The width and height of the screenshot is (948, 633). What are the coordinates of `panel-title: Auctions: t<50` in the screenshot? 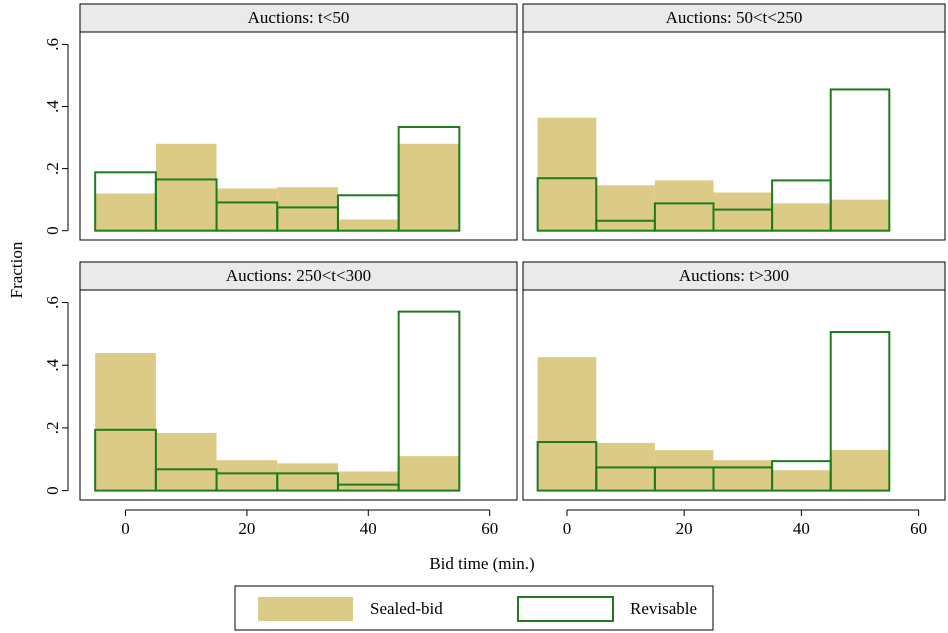 It's located at (299, 17).